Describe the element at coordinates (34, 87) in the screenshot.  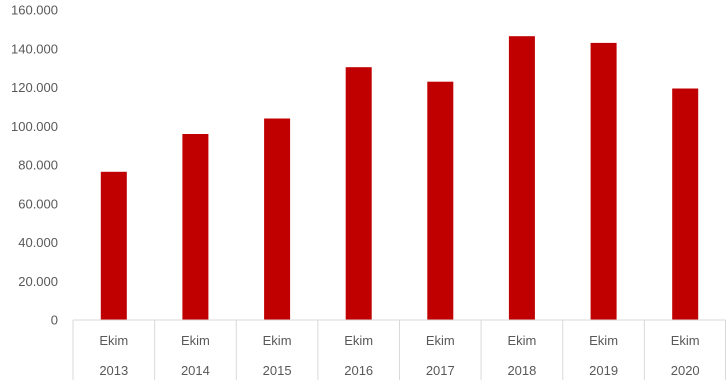
I see `y-tick-label: 120.000` at that location.